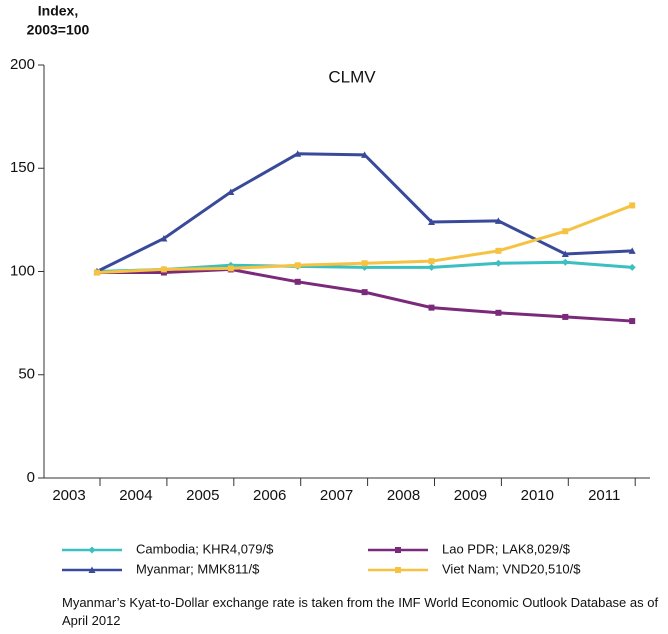  I want to click on legend-label: Myanmar; MMK811/$, so click(198, 568).